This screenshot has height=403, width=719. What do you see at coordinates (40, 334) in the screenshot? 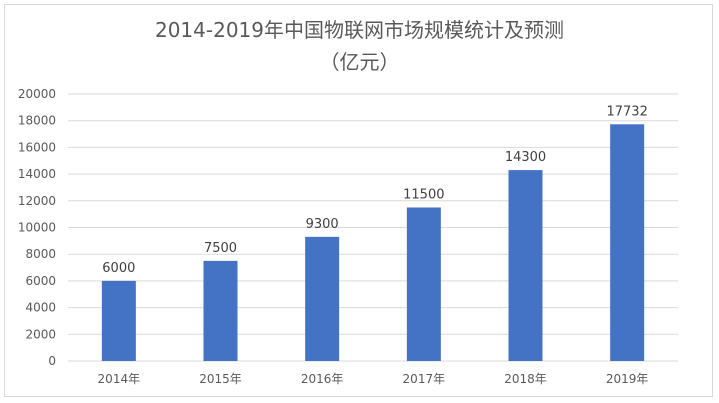
I see `y-tick-label: 2000` at bounding box center [40, 334].